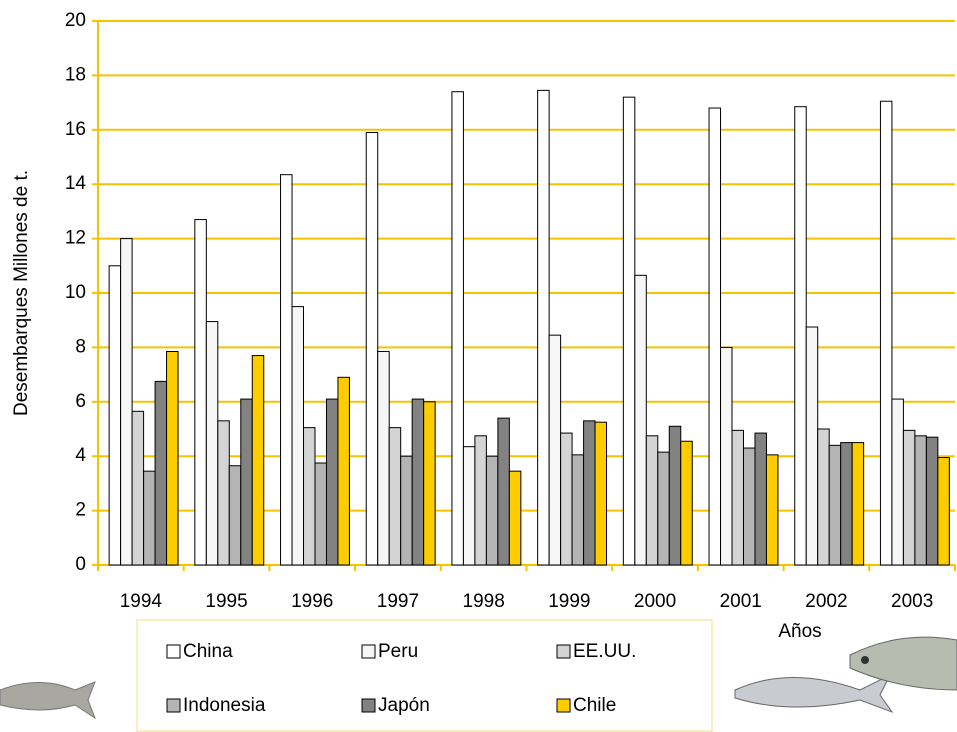  I want to click on legend-box, so click(424, 675).